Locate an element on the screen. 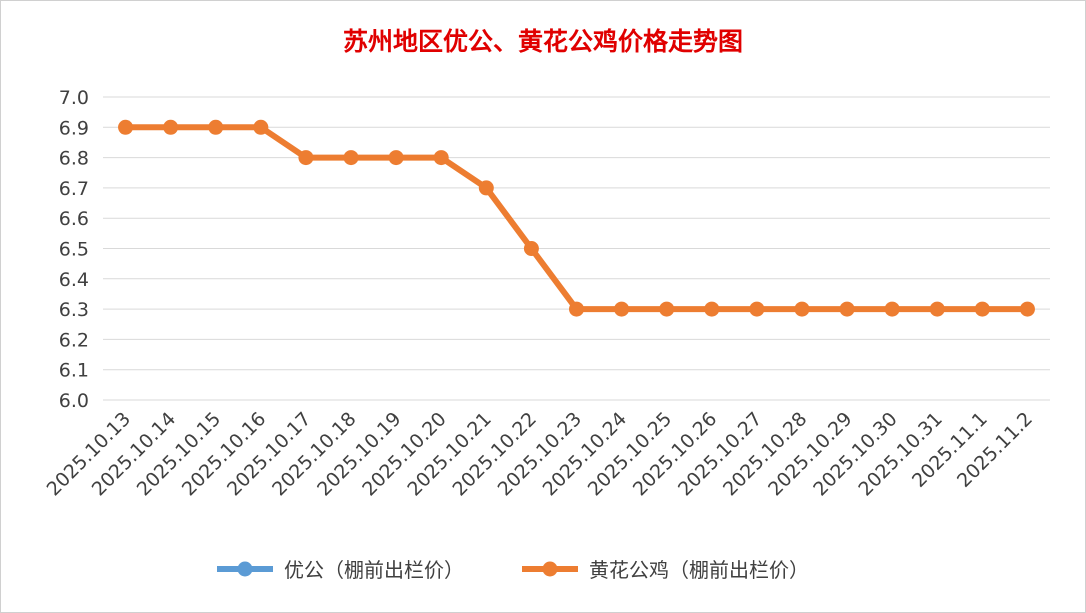 Image resolution: width=1086 pixels, height=613 pixels. y-tick-label: 6.8 is located at coordinates (74, 159).